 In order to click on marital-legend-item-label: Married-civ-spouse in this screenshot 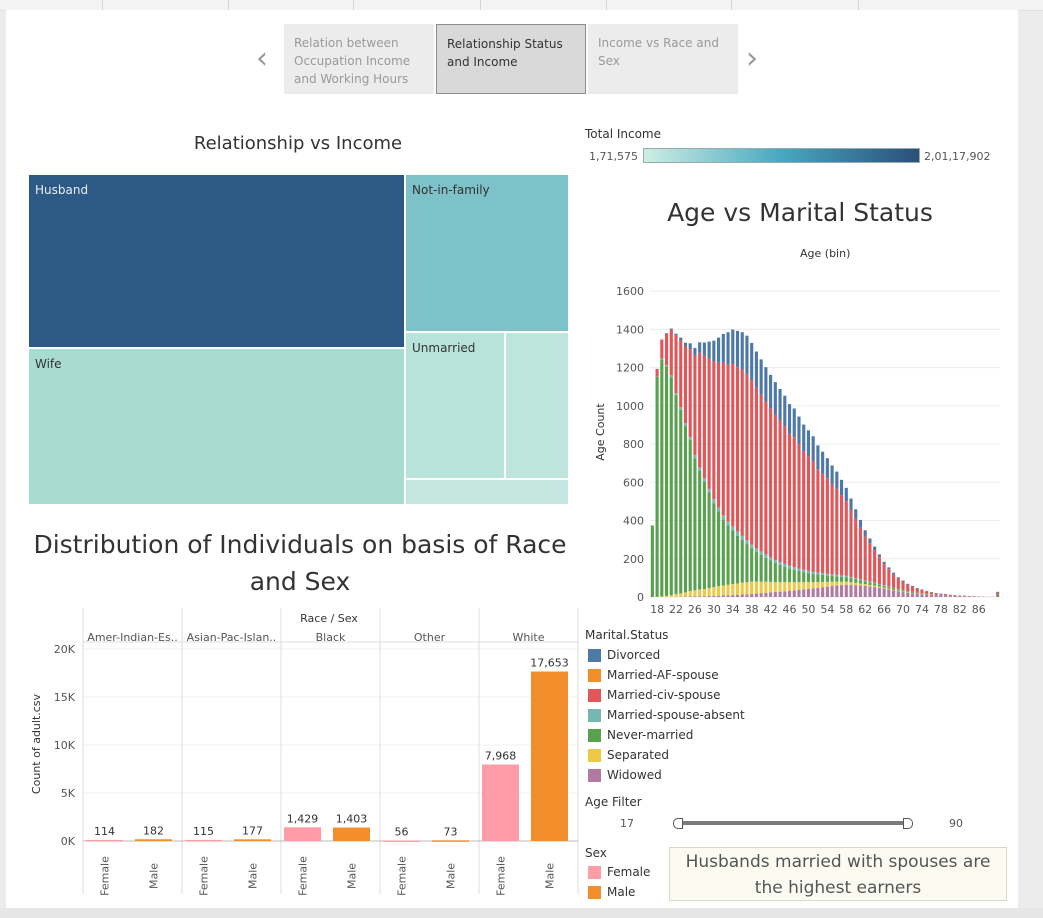, I will do `click(664, 695)`.